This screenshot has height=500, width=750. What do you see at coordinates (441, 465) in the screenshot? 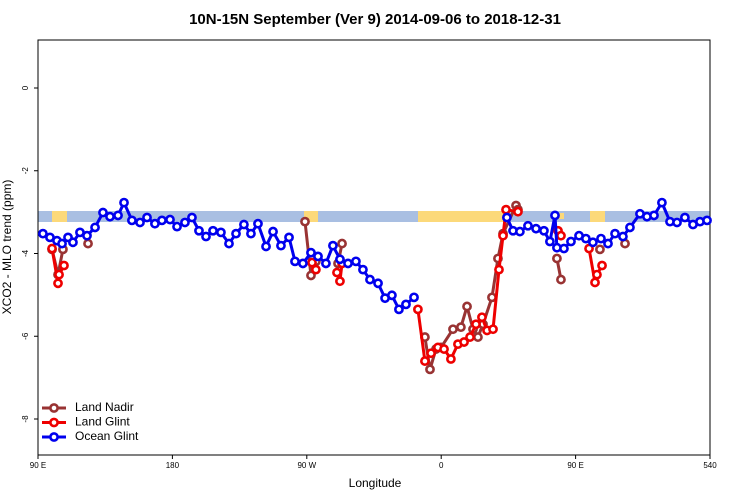
I see `x-tick-label: 0` at bounding box center [441, 465].